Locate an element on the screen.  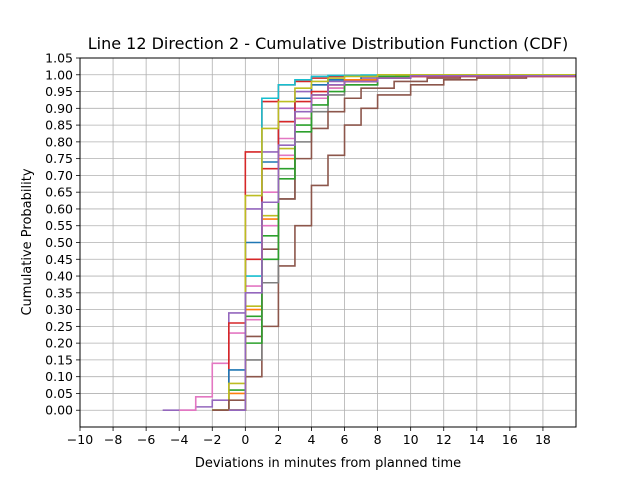
x-tick-label: 10 is located at coordinates (411, 439).